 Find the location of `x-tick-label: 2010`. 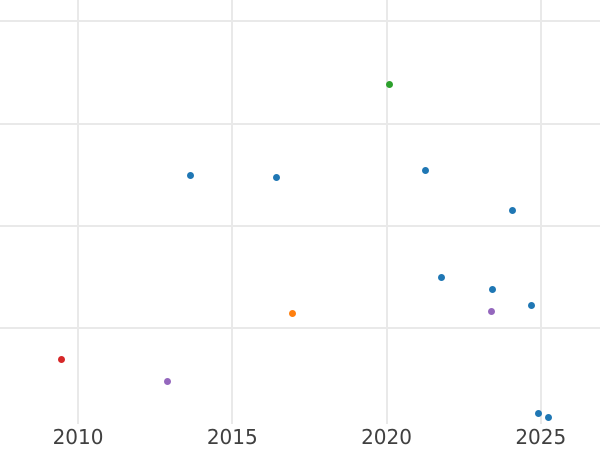

x-tick-label: 2010 is located at coordinates (78, 437).